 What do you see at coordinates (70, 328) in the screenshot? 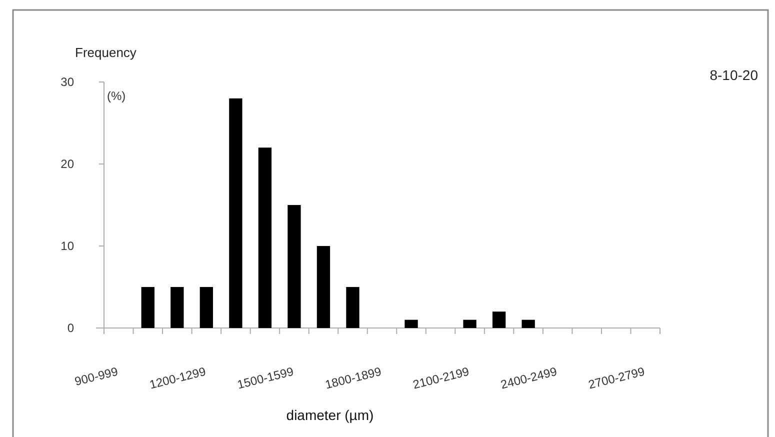
I see `y-tick-label: 0` at bounding box center [70, 328].